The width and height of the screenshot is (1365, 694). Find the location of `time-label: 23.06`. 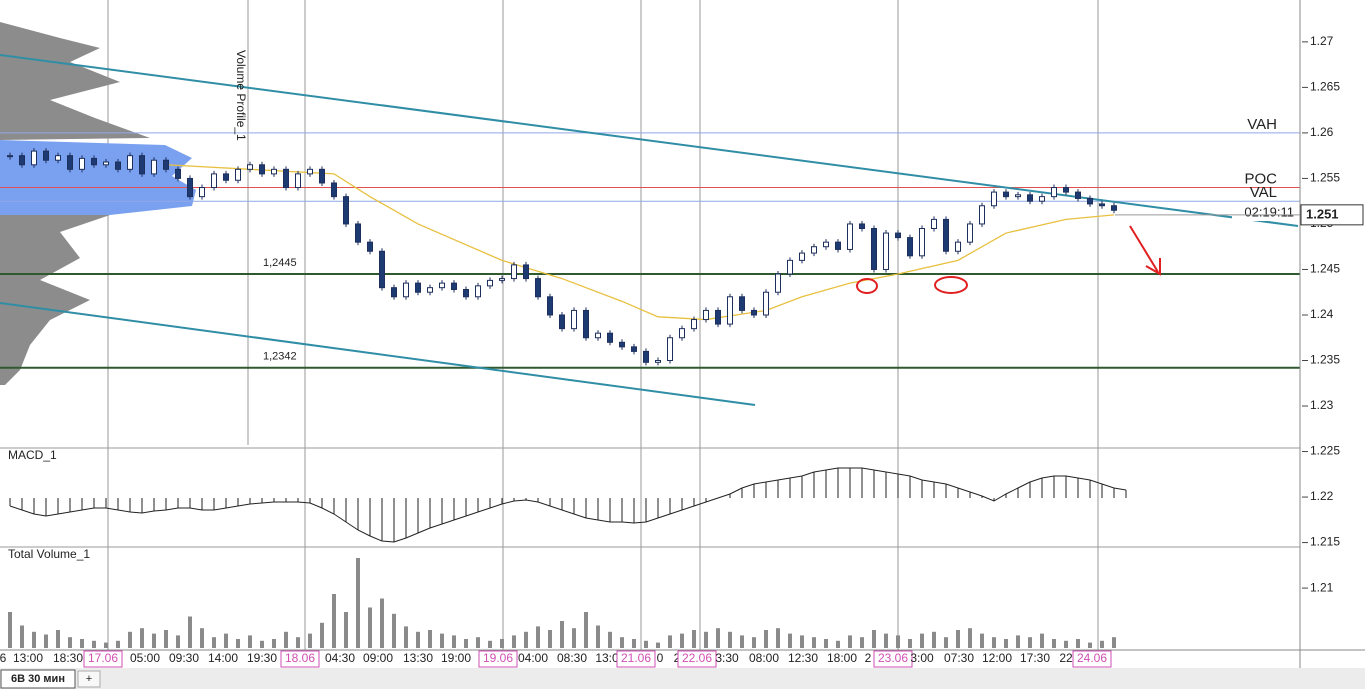

time-label: 23.06 is located at coordinates (893, 658).